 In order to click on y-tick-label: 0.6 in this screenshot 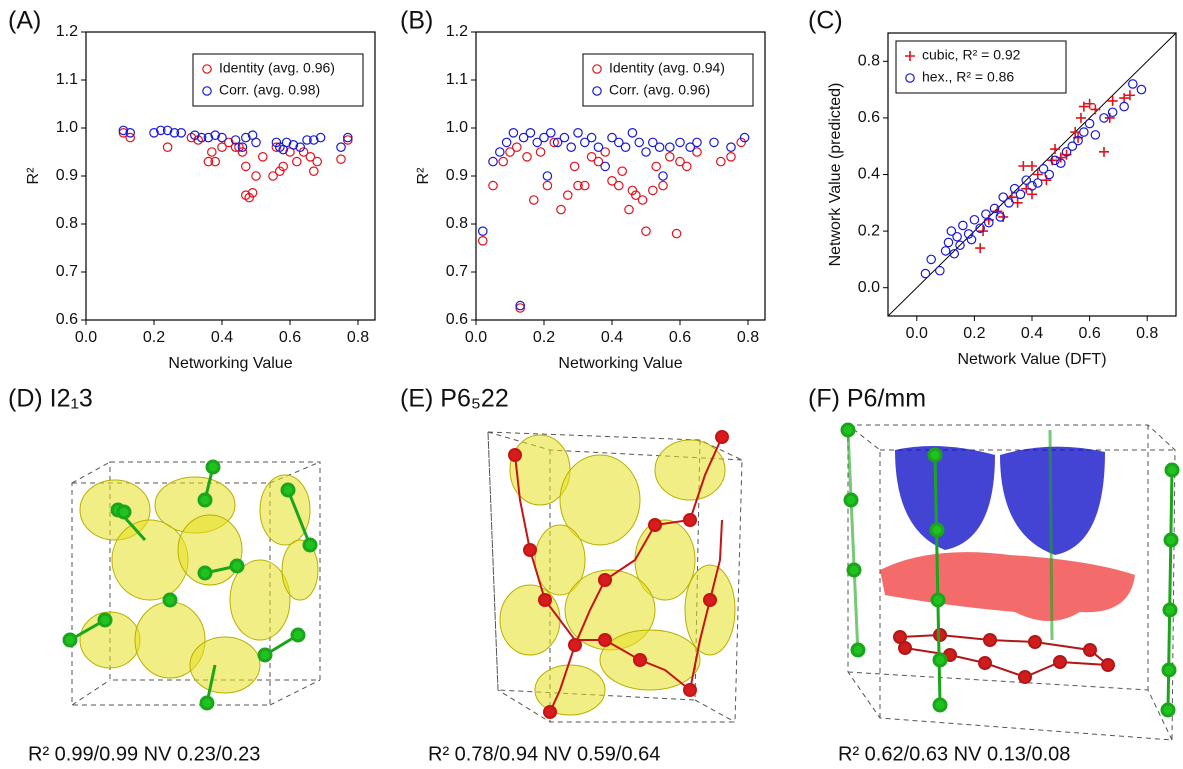, I will do `click(869, 117)`.